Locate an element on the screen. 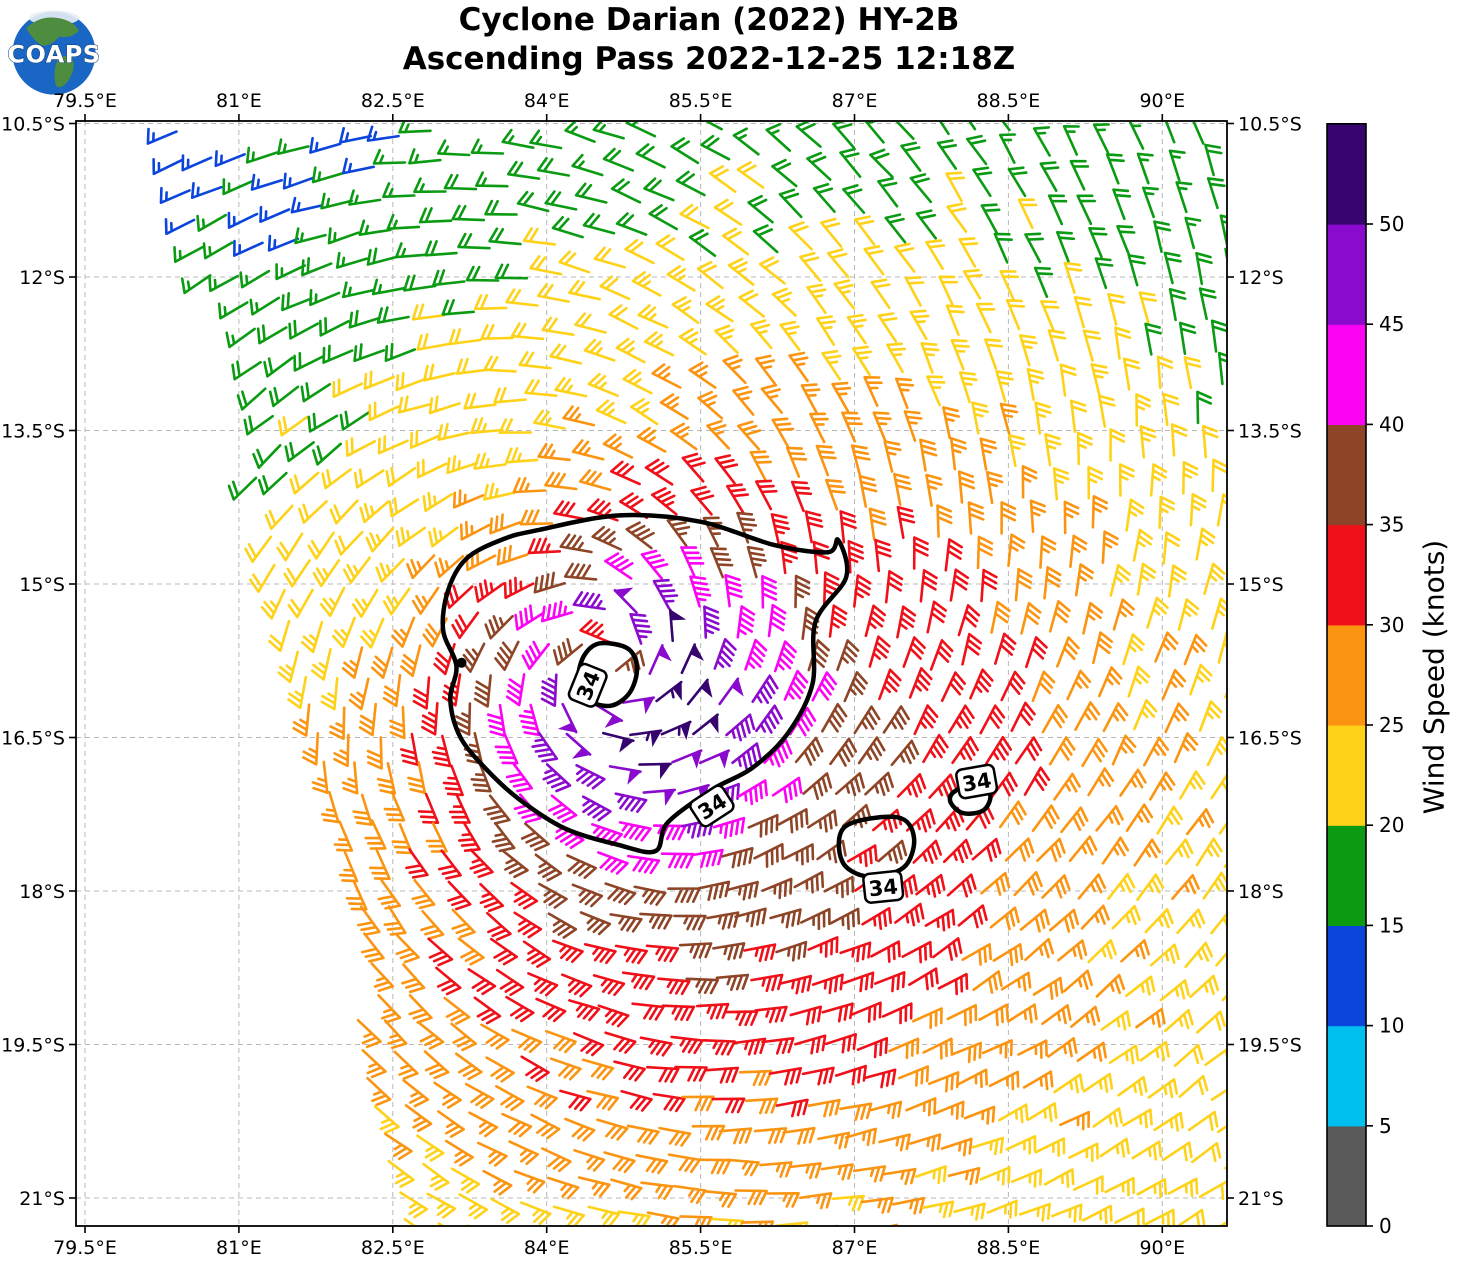 The height and width of the screenshot is (1264, 1463). logo-text: COAPS is located at coordinates (53, 54).